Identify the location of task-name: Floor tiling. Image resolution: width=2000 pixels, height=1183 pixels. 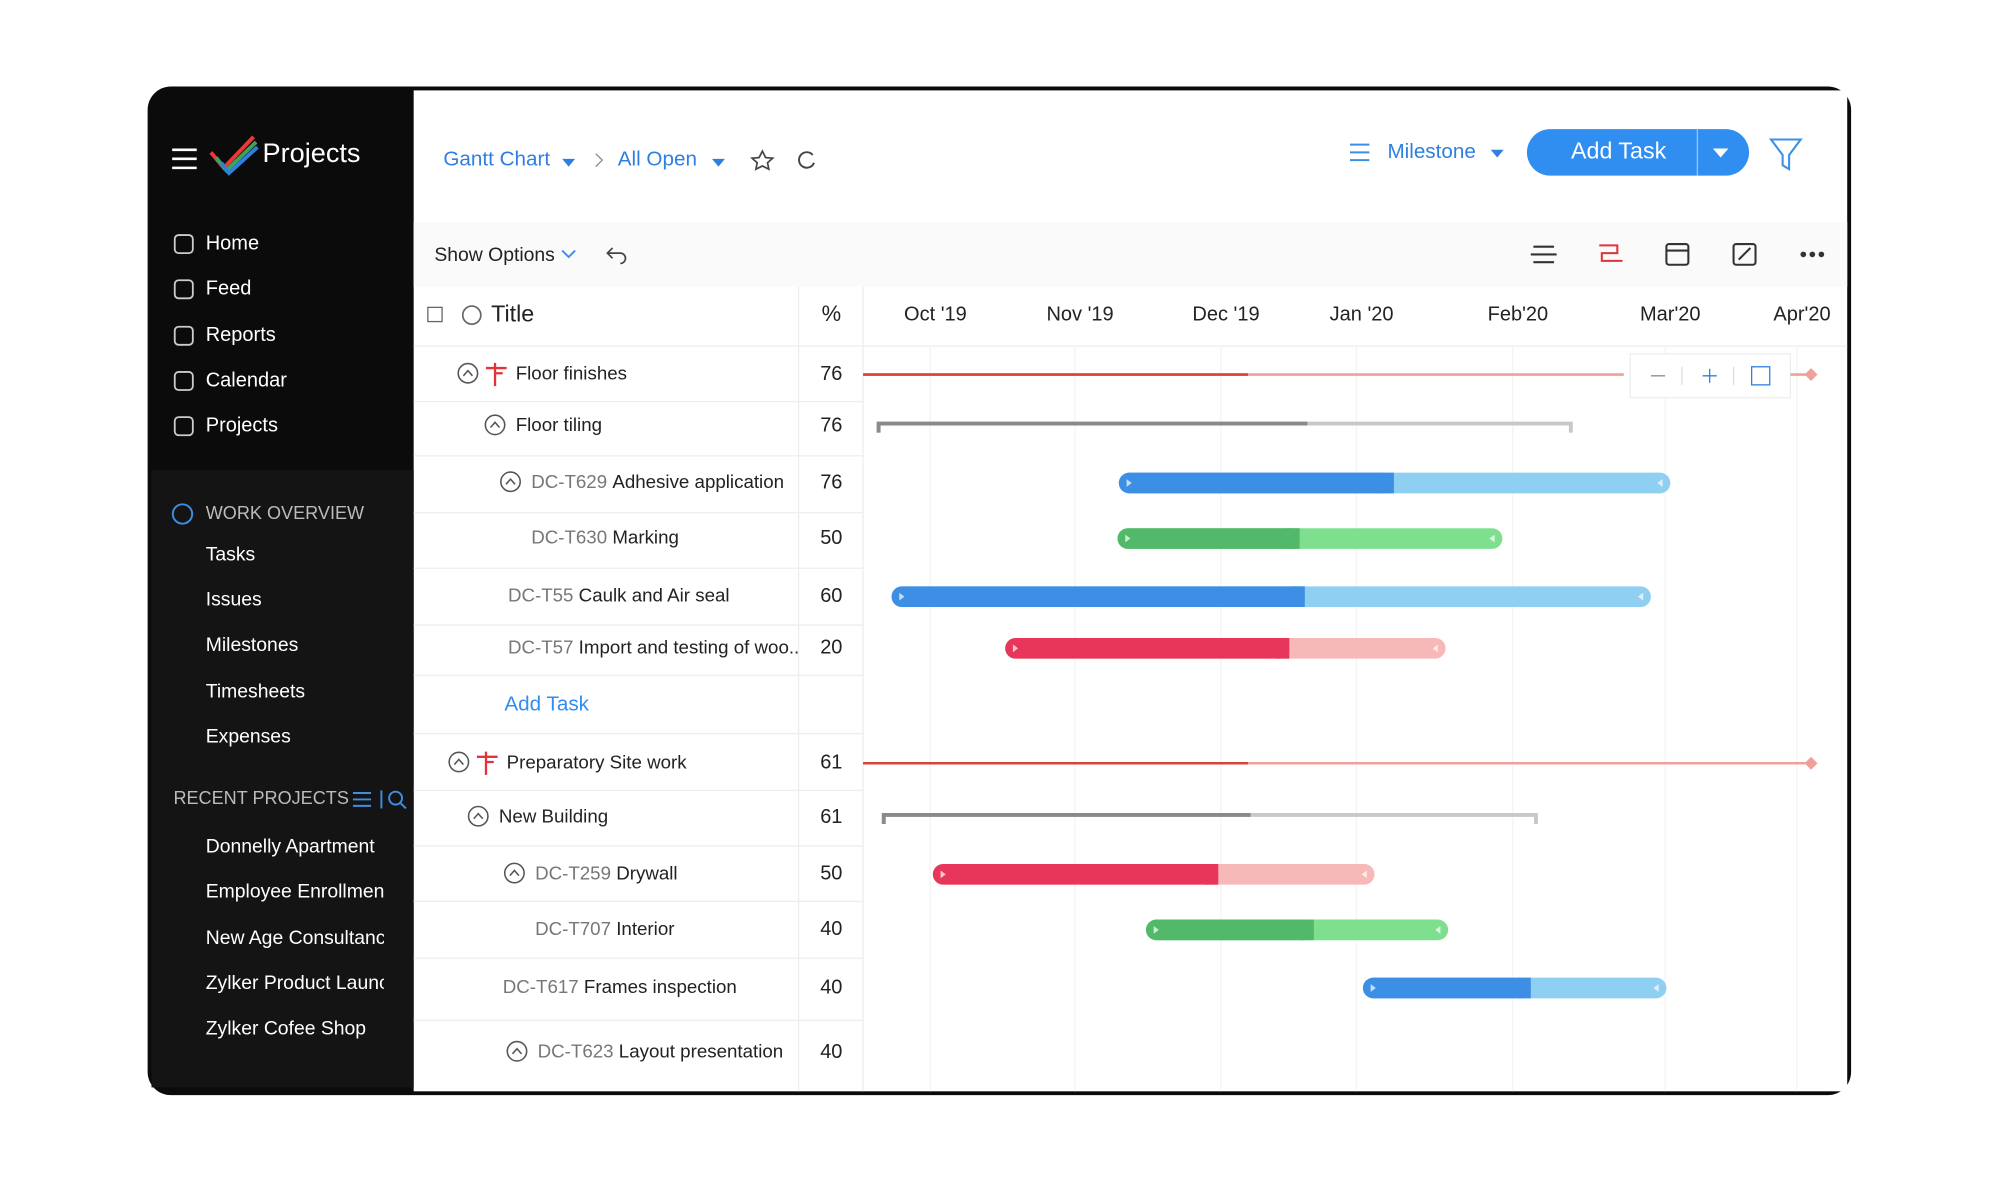
(559, 424).